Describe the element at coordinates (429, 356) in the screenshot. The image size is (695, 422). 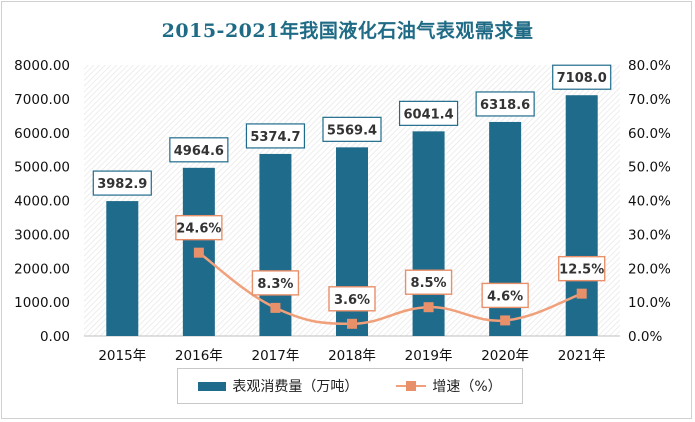
I see `x-tick-label: 2019年` at that location.